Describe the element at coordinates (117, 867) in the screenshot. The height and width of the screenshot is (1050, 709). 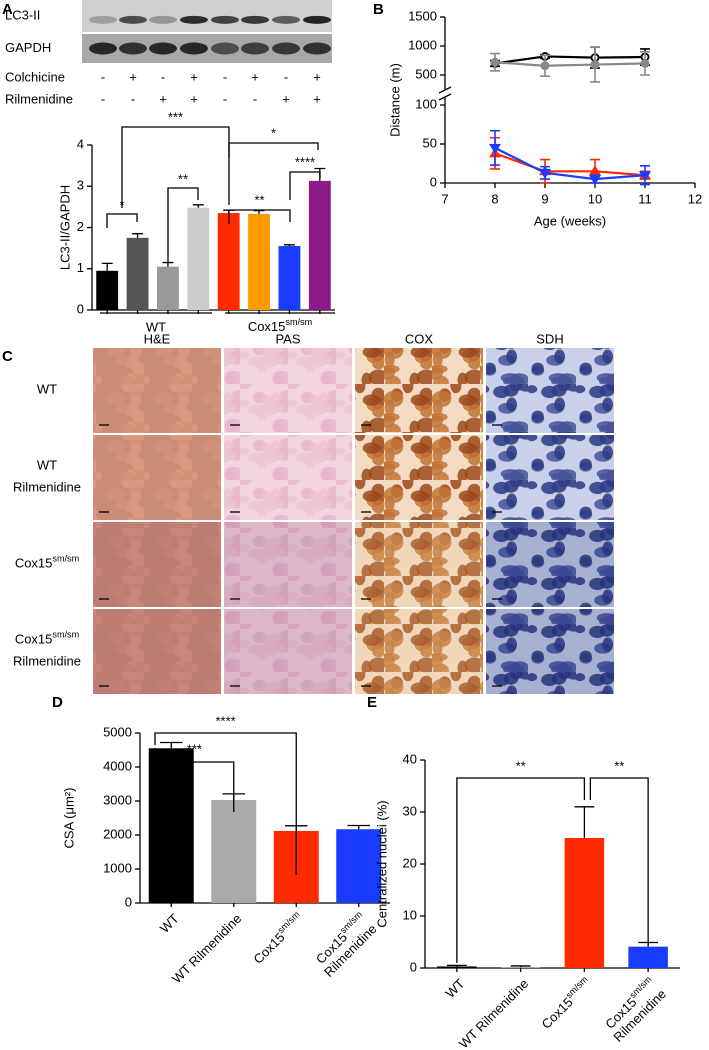
I see `y-tick-label: 1000` at that location.